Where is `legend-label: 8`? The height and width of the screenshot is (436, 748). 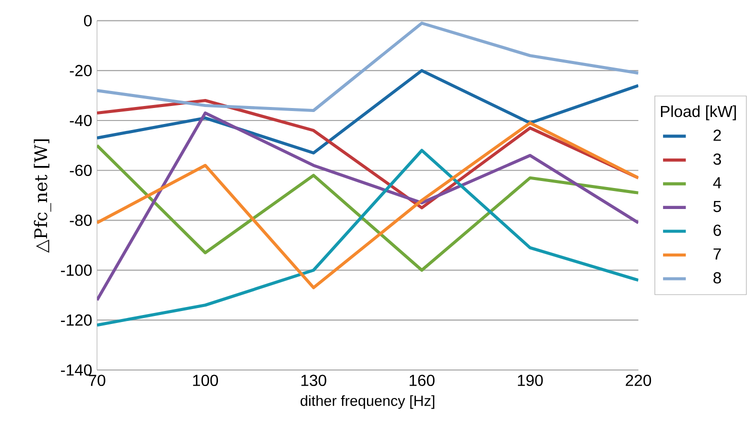 legend-label: 8 is located at coordinates (717, 278).